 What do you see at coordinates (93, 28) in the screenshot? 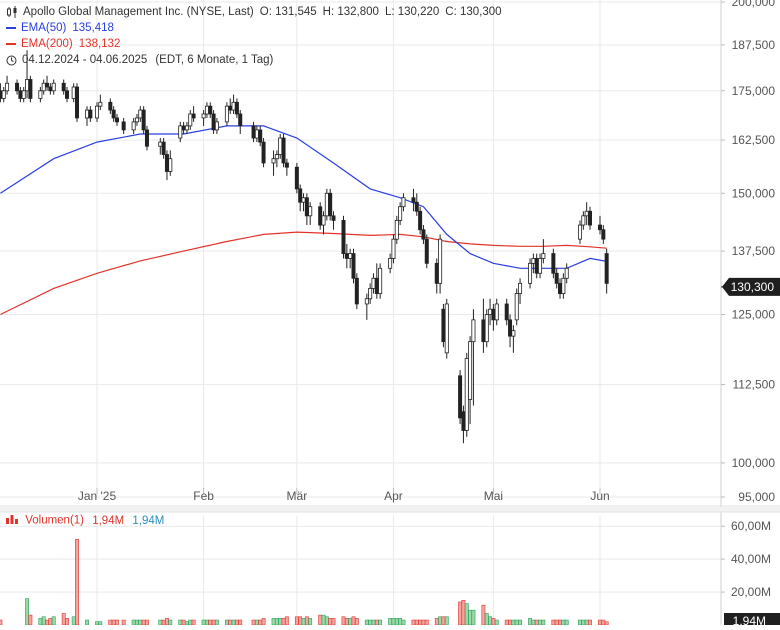
I see `ema50-value: 135,418` at bounding box center [93, 28].